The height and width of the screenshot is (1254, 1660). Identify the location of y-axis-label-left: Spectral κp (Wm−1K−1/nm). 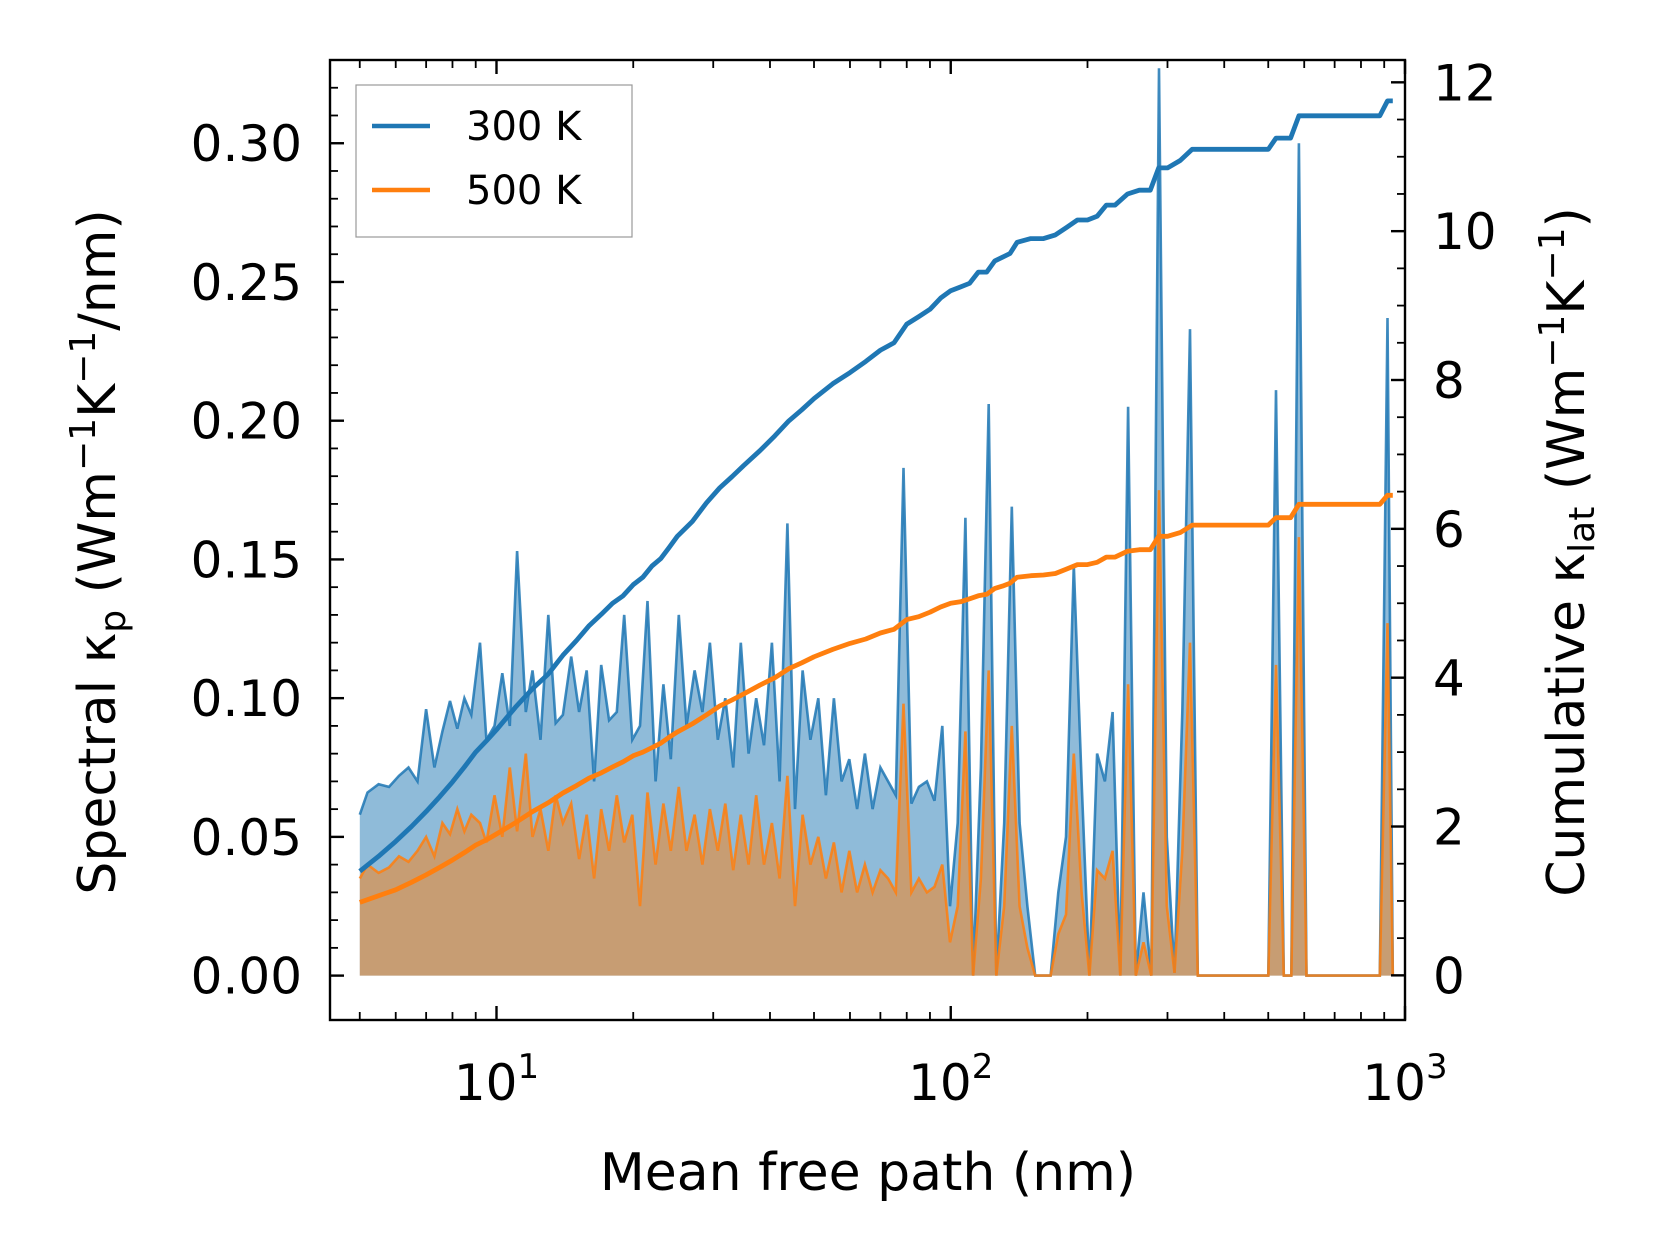
(98, 551).